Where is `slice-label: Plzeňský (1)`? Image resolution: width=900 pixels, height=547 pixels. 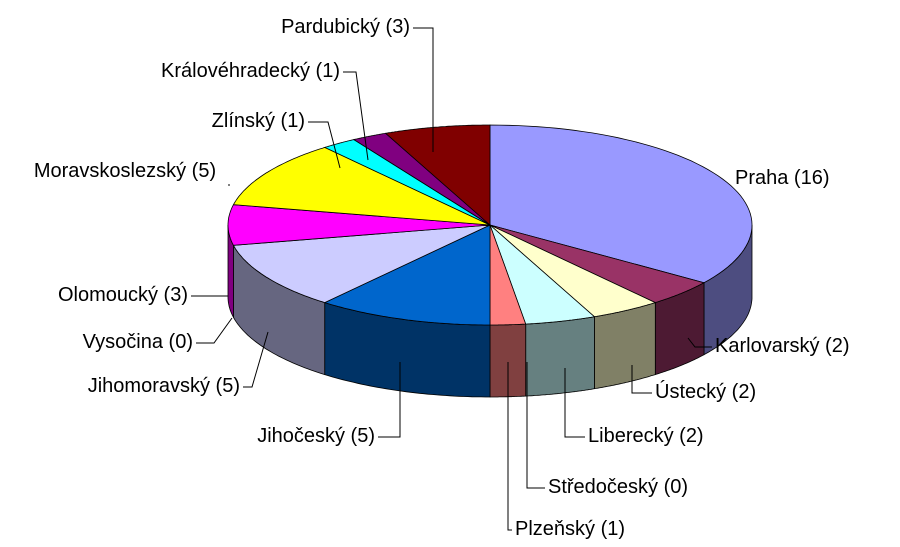
slice-label: Plzeňský (1) is located at coordinates (570, 529).